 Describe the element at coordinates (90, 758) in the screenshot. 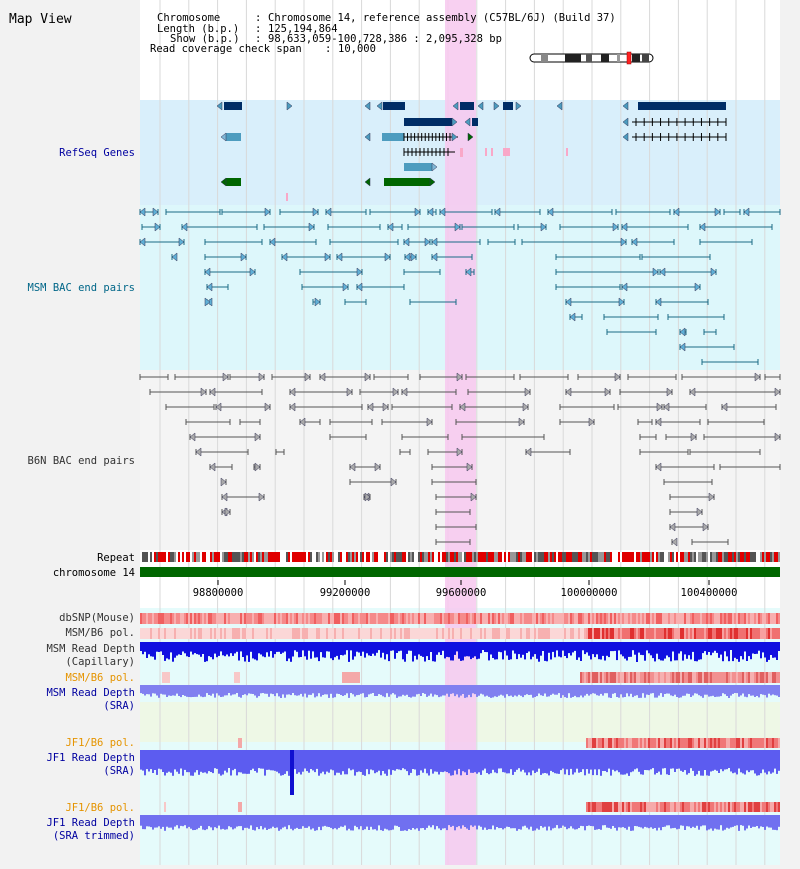

I see `track-label-jf1-depth-sra: JF1 Read Depth` at that location.